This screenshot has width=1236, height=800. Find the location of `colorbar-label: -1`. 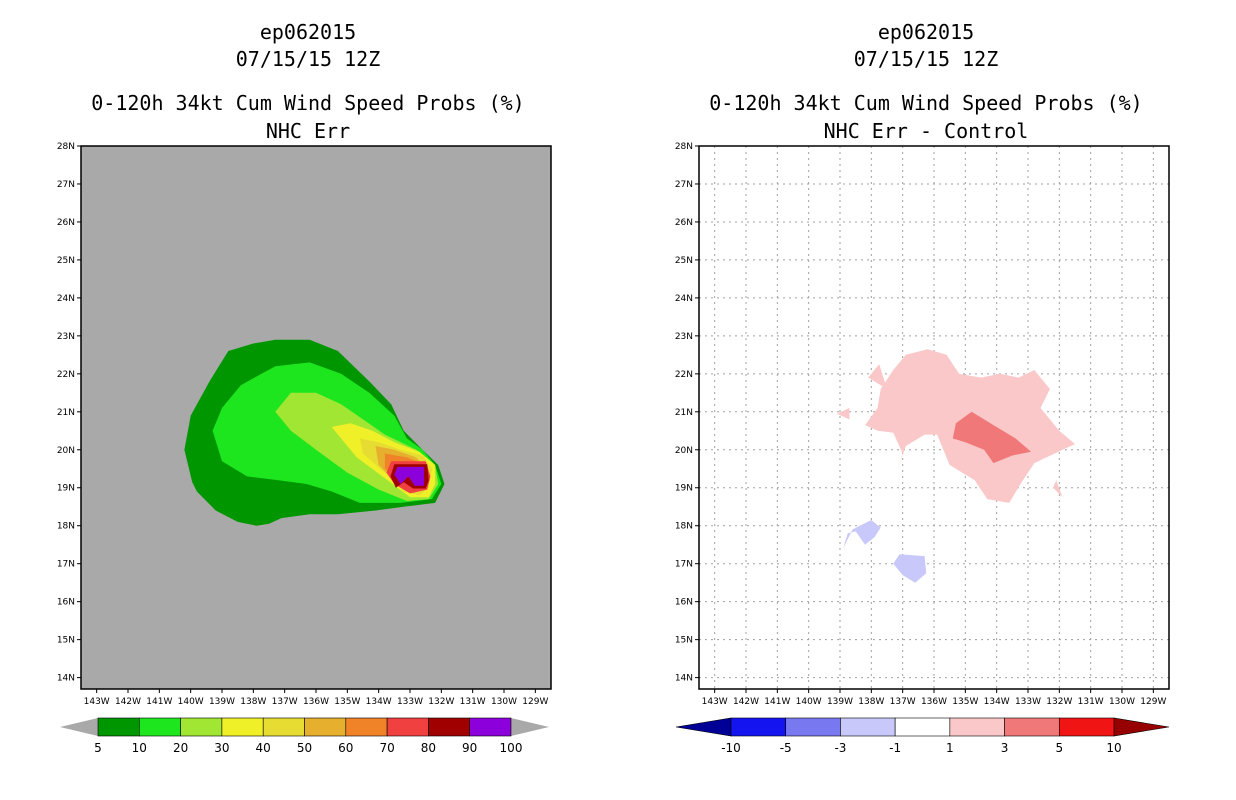

colorbar-label: -1 is located at coordinates (895, 748).